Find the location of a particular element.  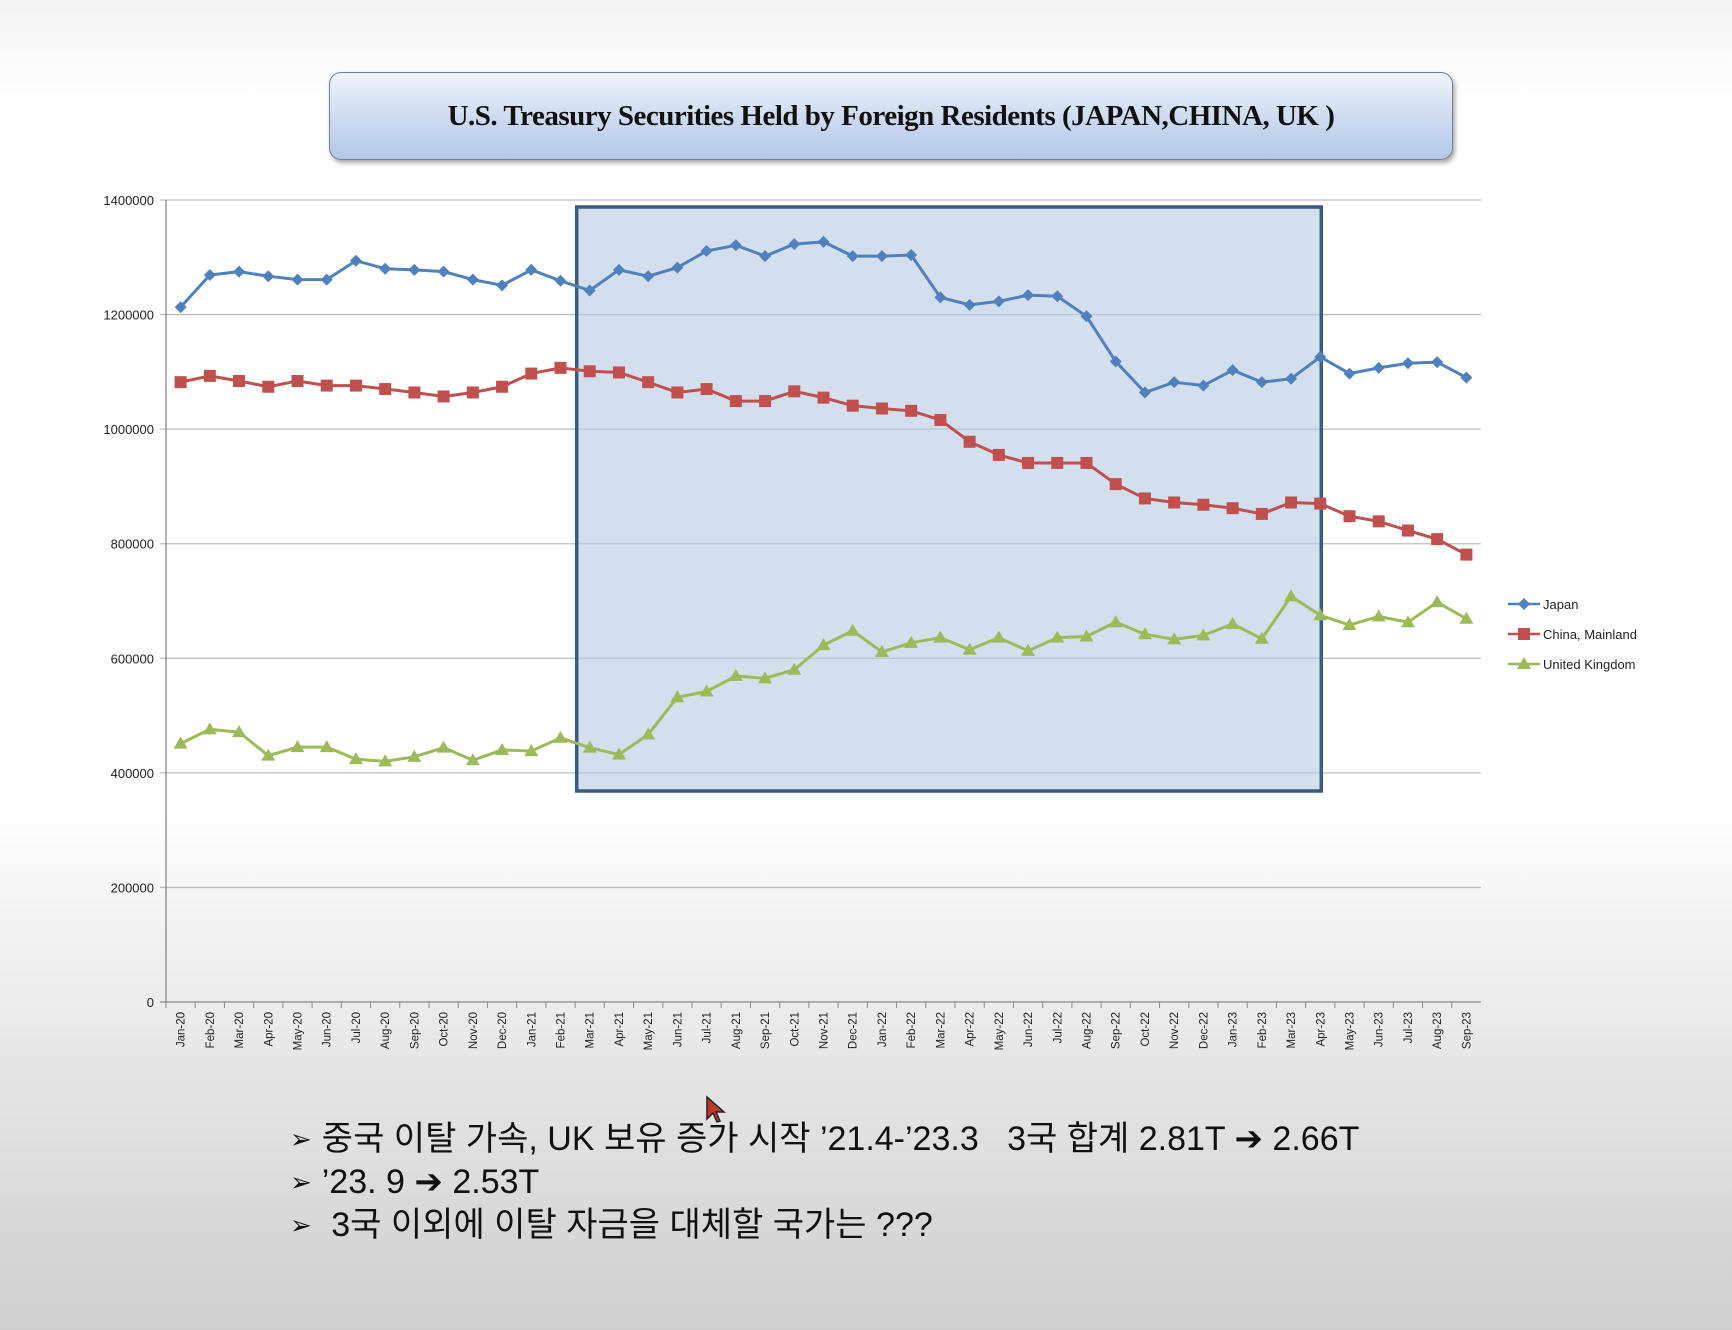

x-tick-label: Aug-23 is located at coordinates (1438, 1030).